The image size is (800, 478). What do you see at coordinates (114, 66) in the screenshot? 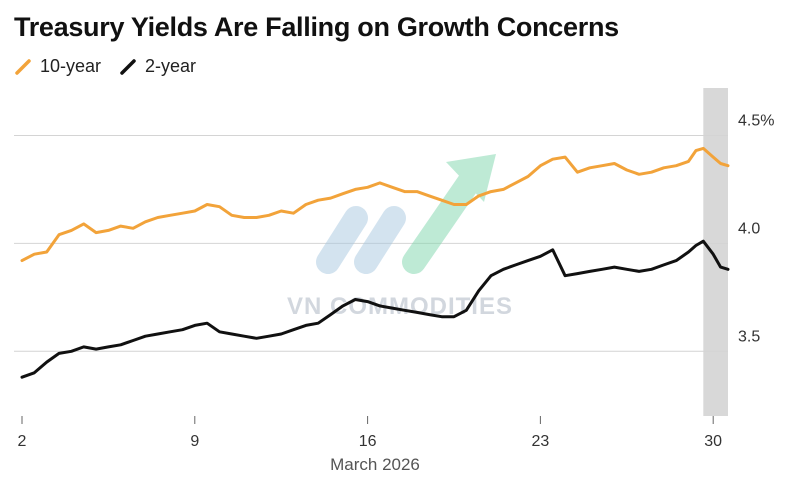
I see `chart-legend: 10-year 2-year` at bounding box center [114, 66].